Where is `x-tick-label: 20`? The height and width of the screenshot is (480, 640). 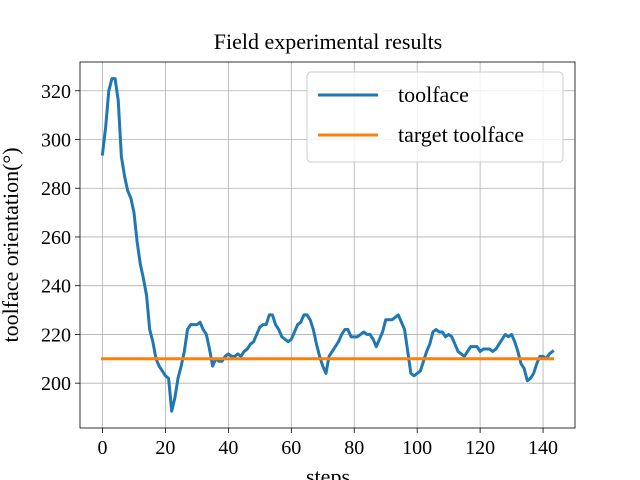
x-tick-label: 20 is located at coordinates (165, 448).